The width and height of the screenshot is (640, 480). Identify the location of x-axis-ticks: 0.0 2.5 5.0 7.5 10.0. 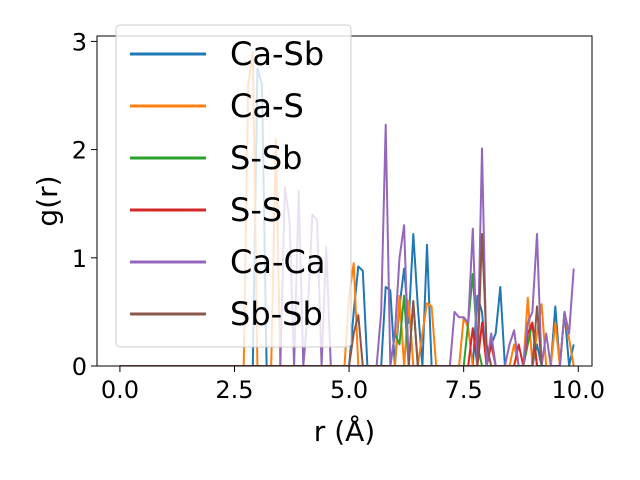
(353, 385).